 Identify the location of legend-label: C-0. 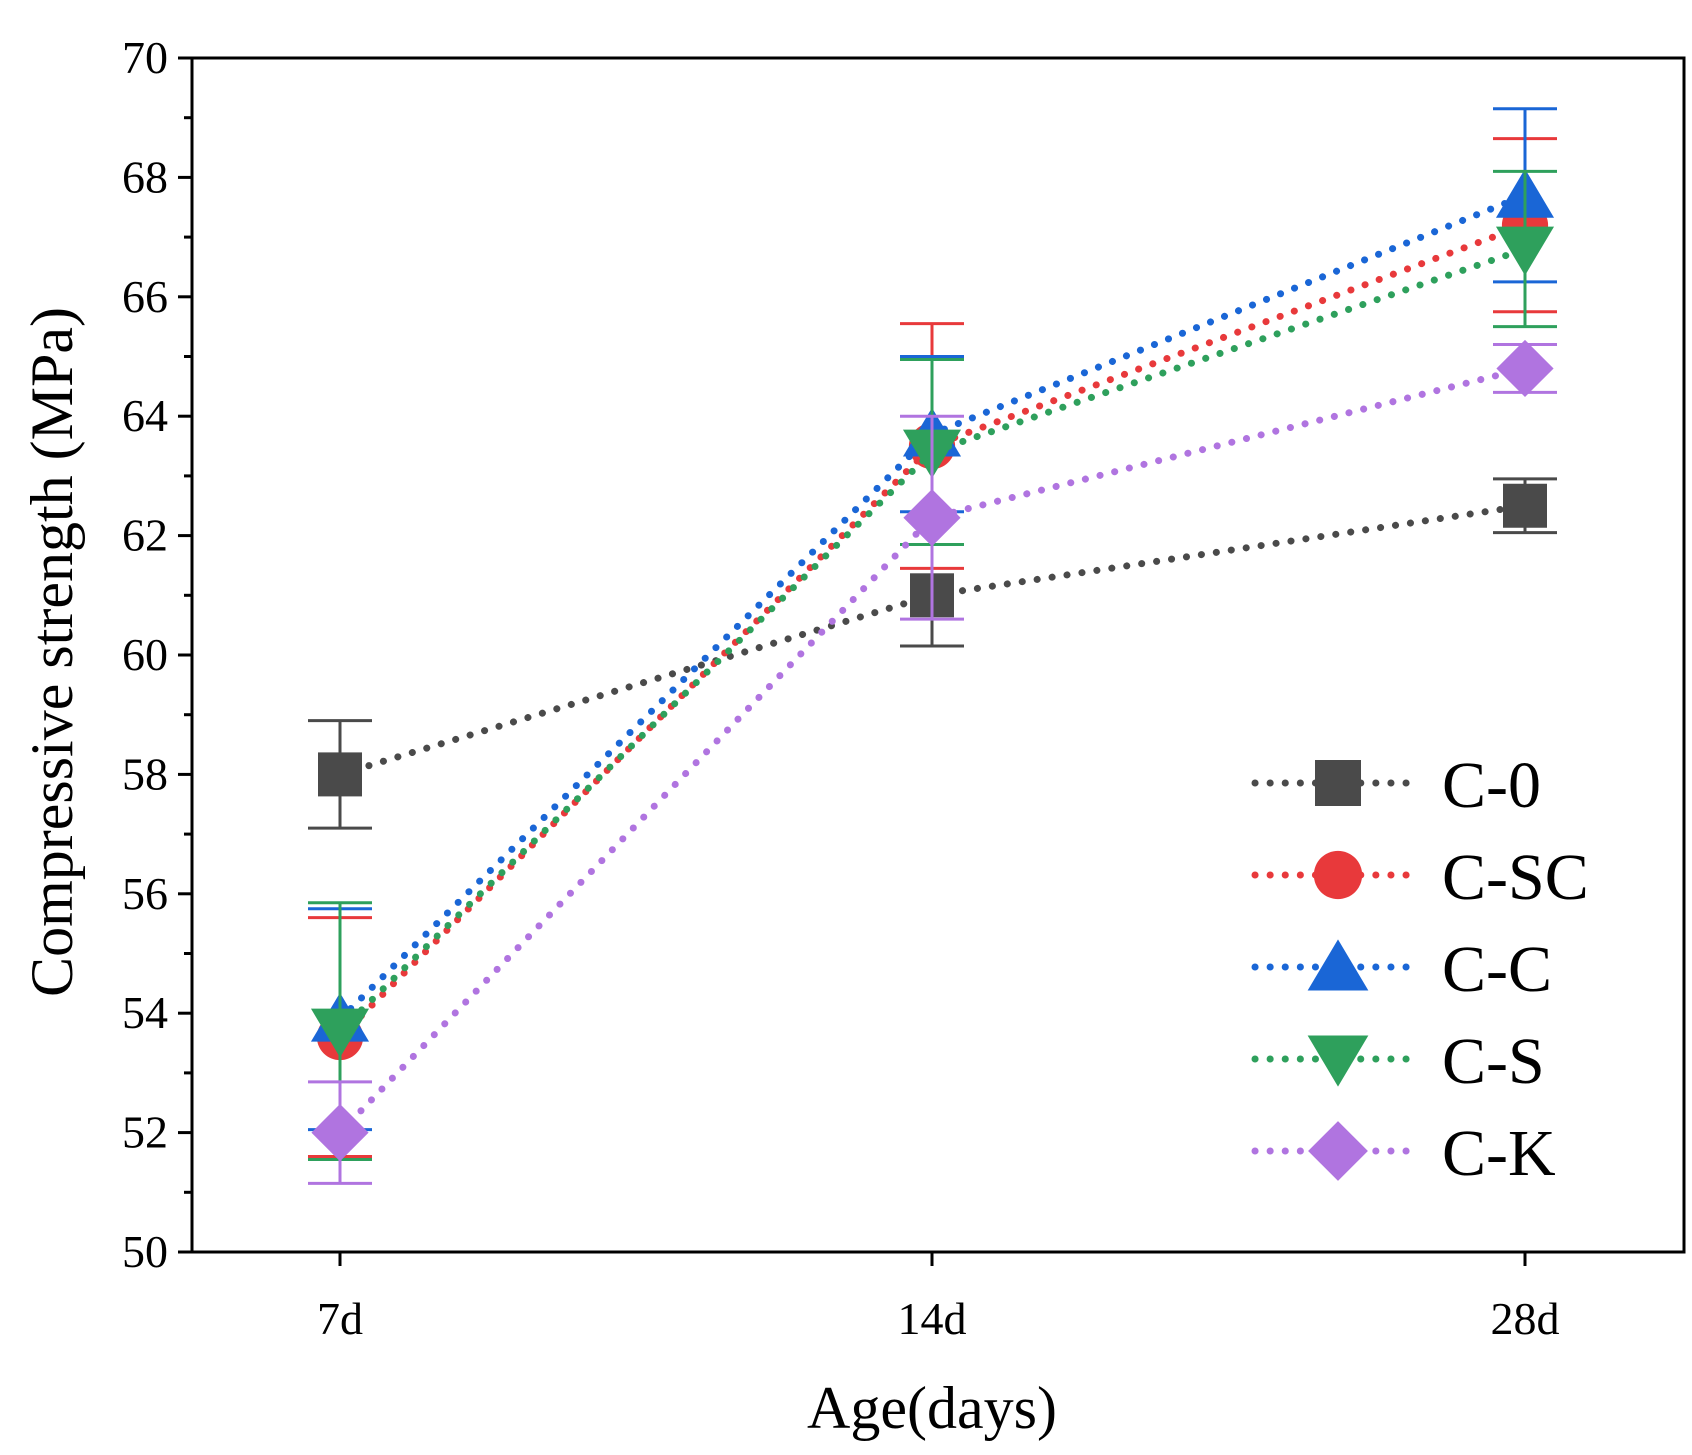
(1491, 785).